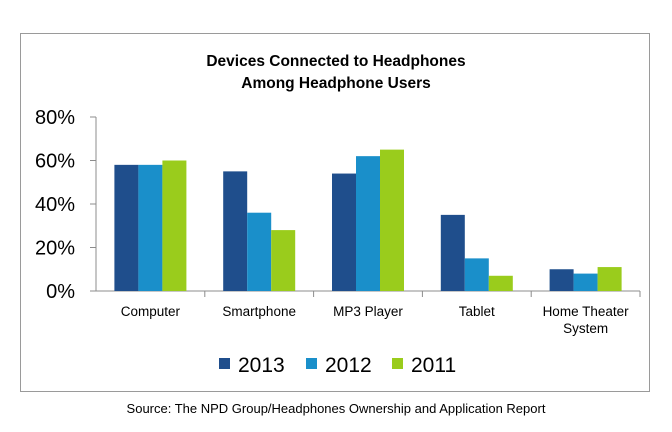 The width and height of the screenshot is (672, 432). What do you see at coordinates (348, 365) in the screenshot?
I see `legend-label-2012: 2012` at bounding box center [348, 365].